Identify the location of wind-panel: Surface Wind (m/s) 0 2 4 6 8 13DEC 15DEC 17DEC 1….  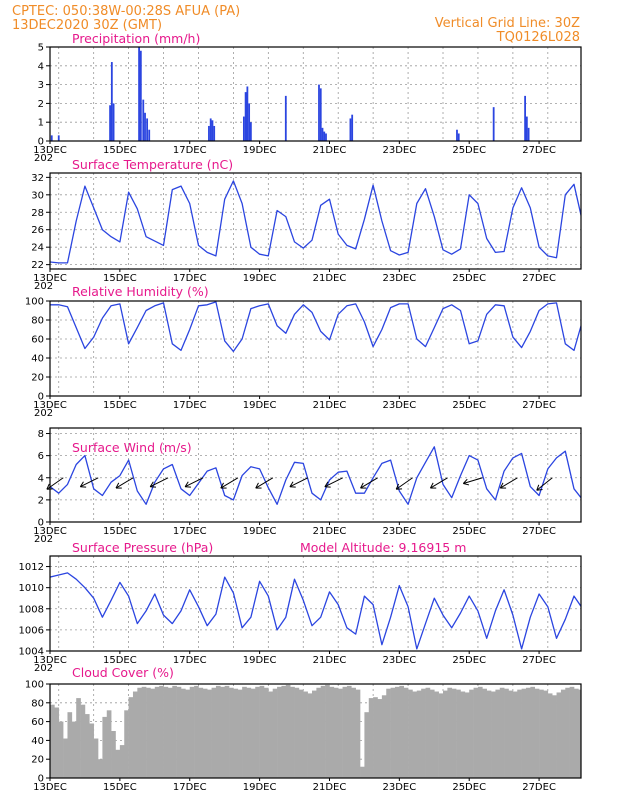
(307, 486).